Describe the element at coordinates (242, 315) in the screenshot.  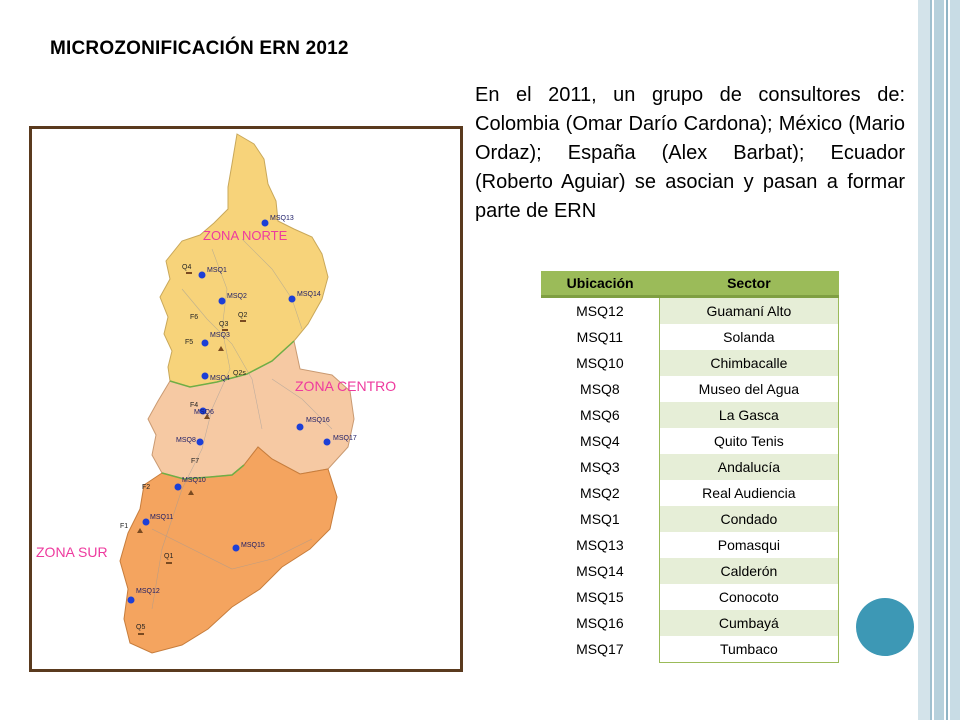
I see `point-label: Q2` at that location.